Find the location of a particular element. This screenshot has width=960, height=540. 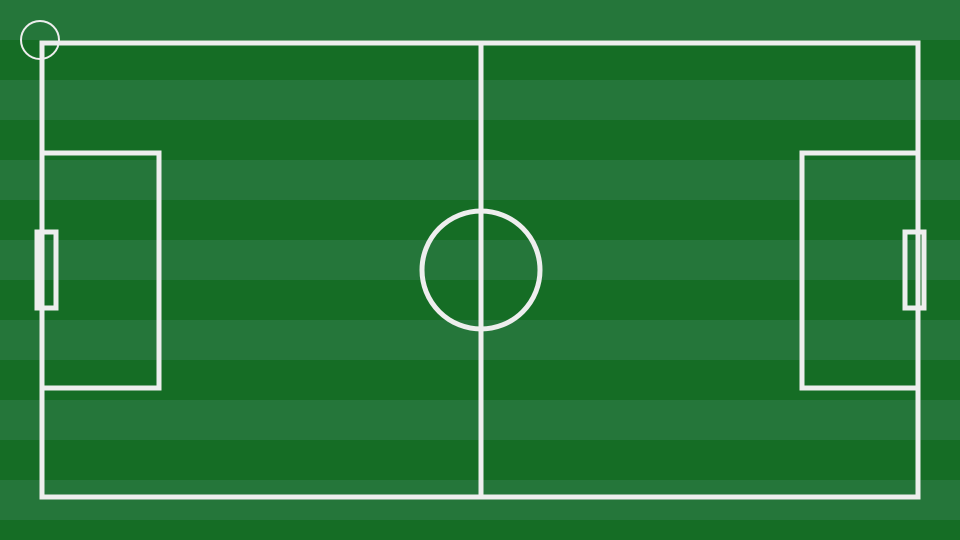

left-penalty-box is located at coordinates (100, 270).